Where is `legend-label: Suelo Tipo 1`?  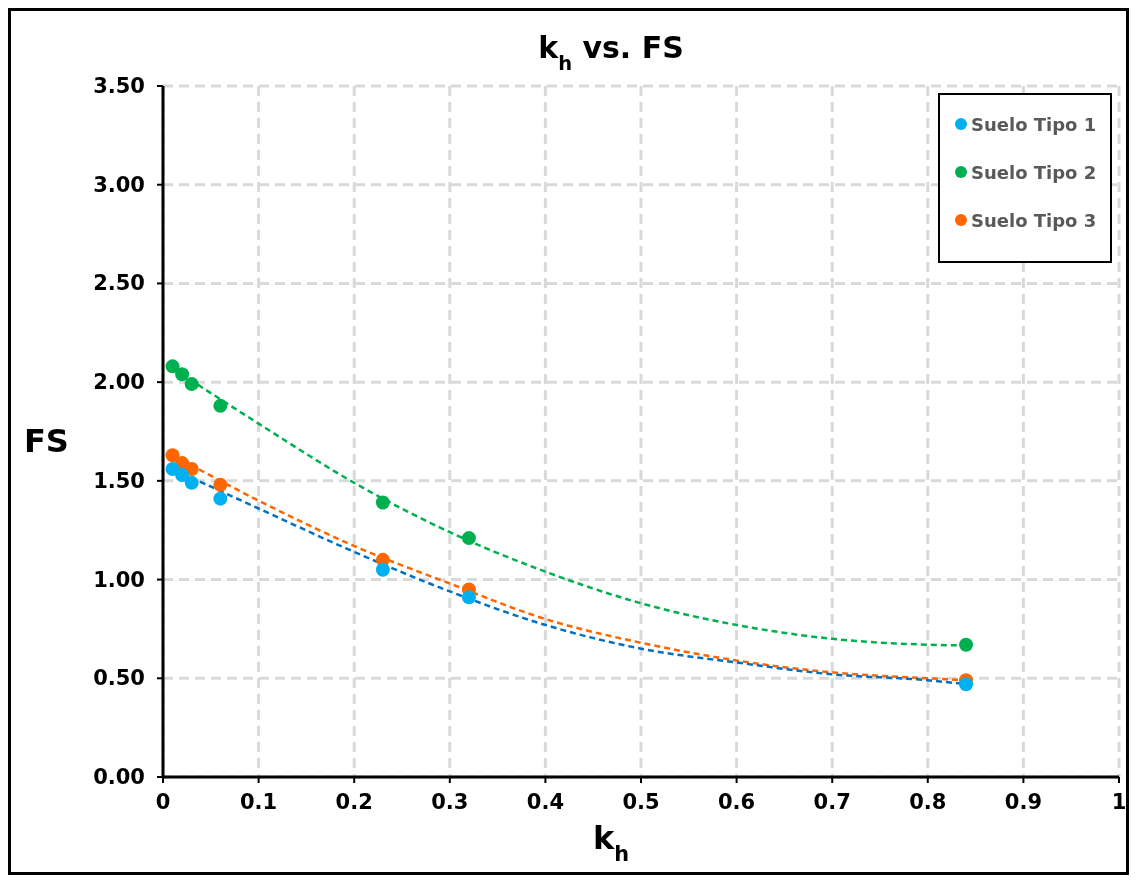
legend-label: Suelo Tipo 1 is located at coordinates (1034, 124).